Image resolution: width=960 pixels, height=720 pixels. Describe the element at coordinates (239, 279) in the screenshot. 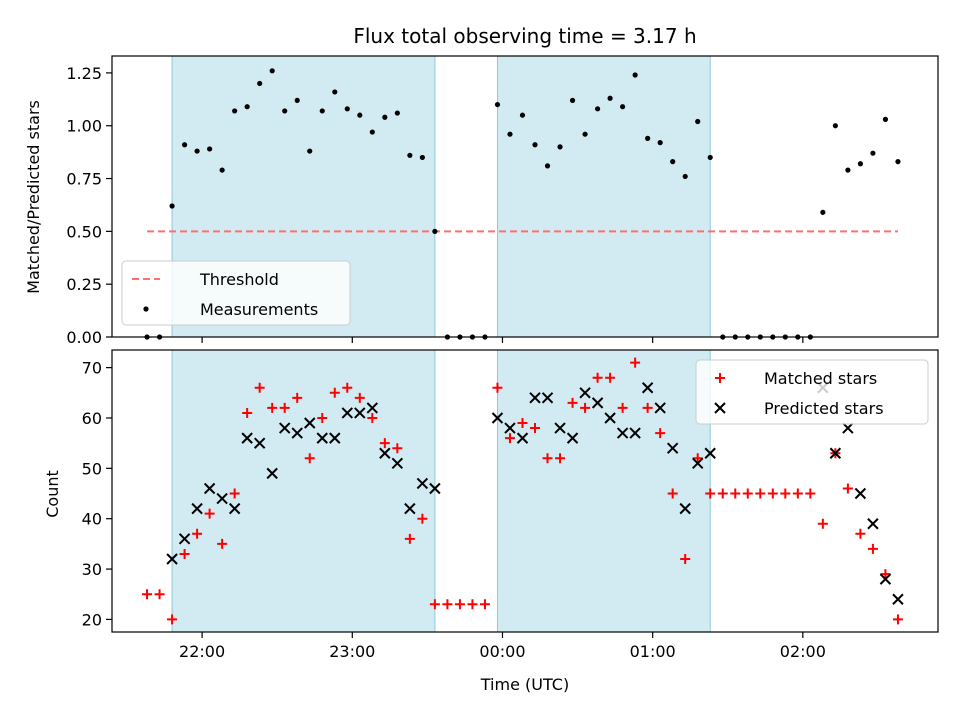

I see `legend-label: Threshold` at that location.